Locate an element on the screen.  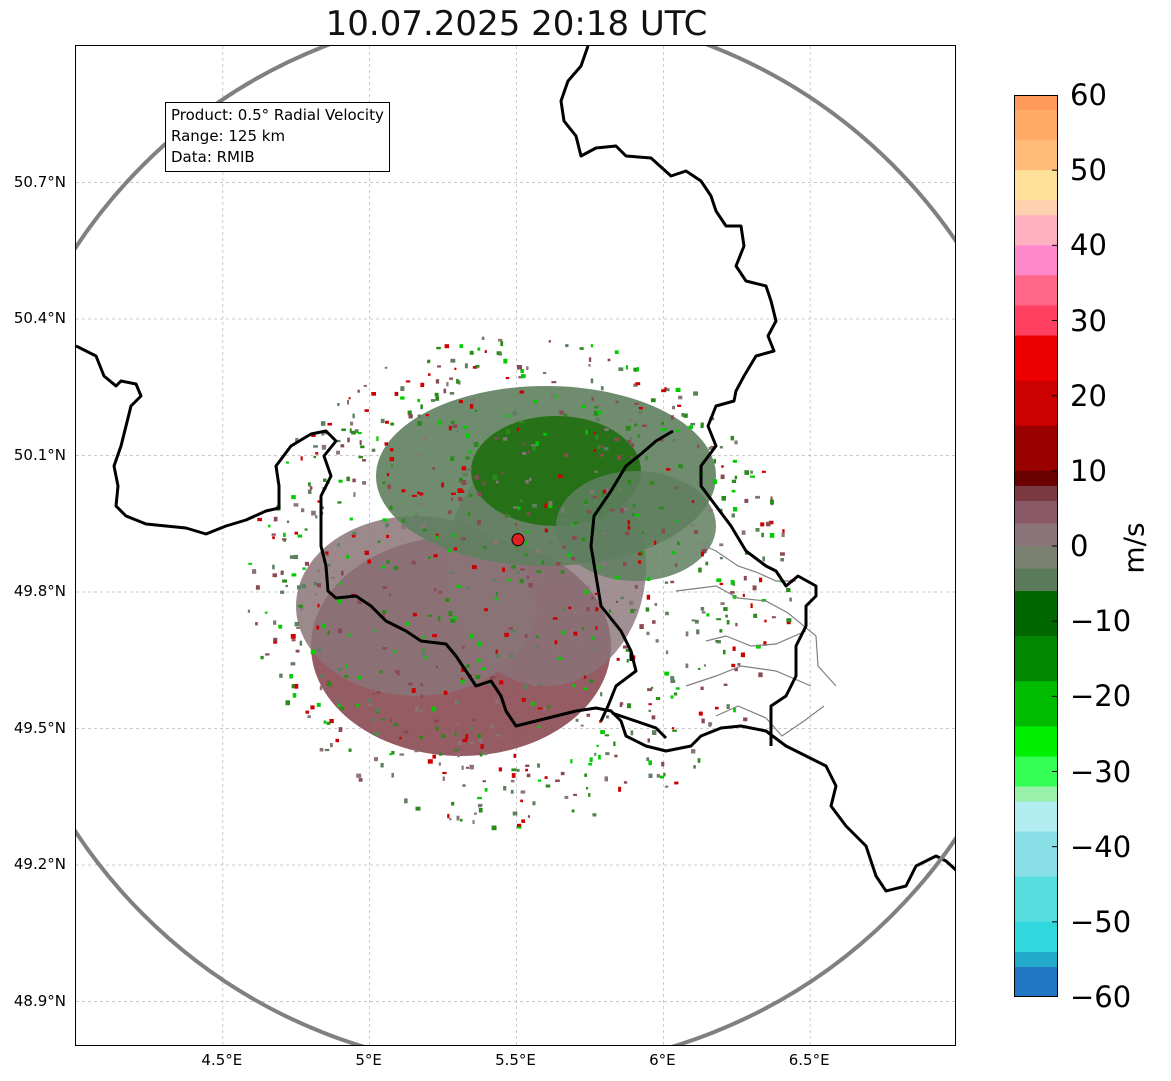
colorbar-tick-label: 10 is located at coordinates (1088, 470).